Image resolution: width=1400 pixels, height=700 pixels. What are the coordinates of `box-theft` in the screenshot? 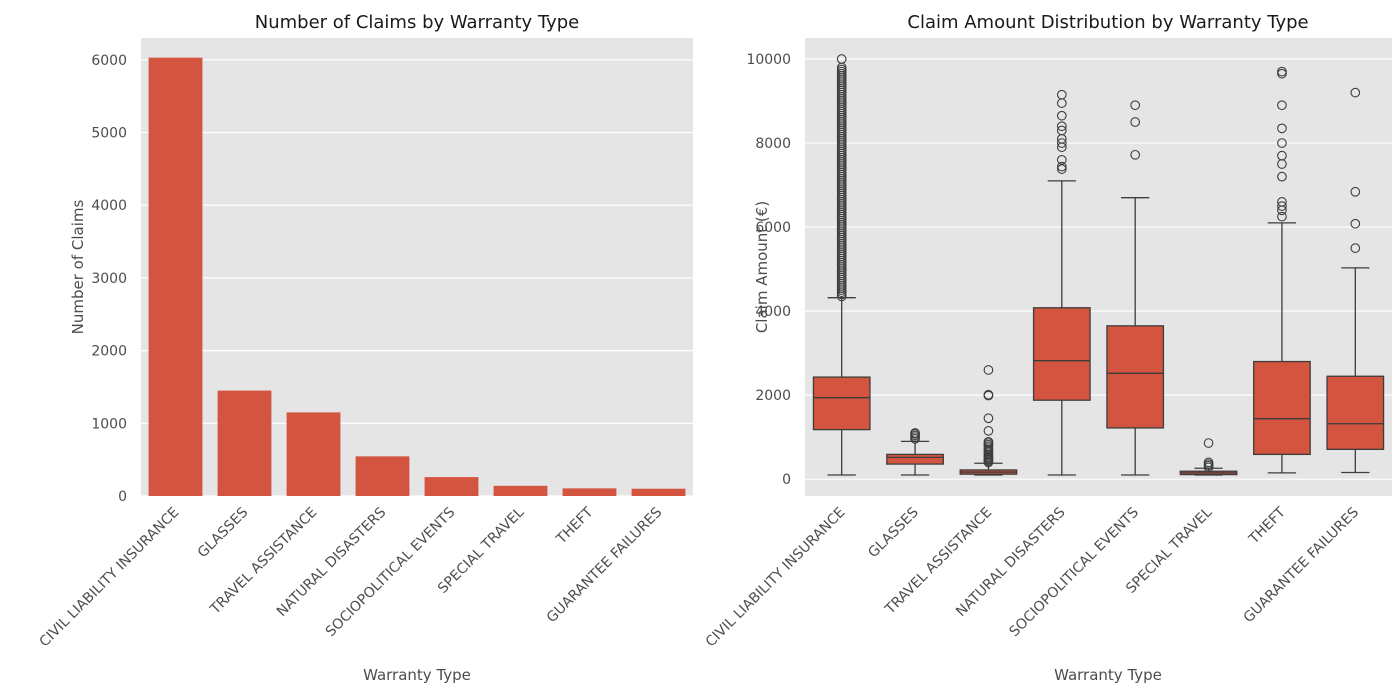 It's located at (1282, 408).